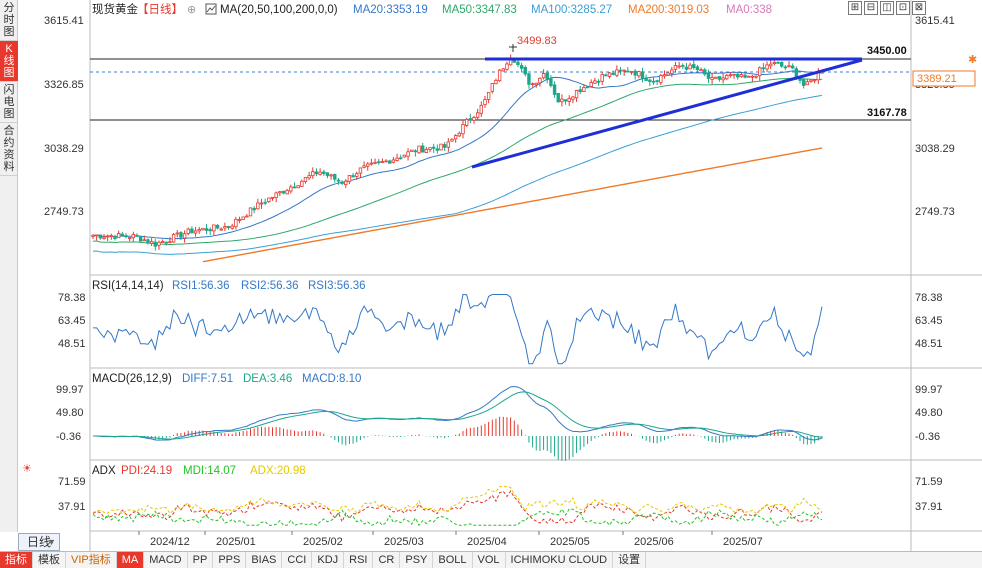 Image resolution: width=982 pixels, height=568 pixels. What do you see at coordinates (387, 560) in the screenshot?
I see `indicator-tab-11: CR` at bounding box center [387, 560].